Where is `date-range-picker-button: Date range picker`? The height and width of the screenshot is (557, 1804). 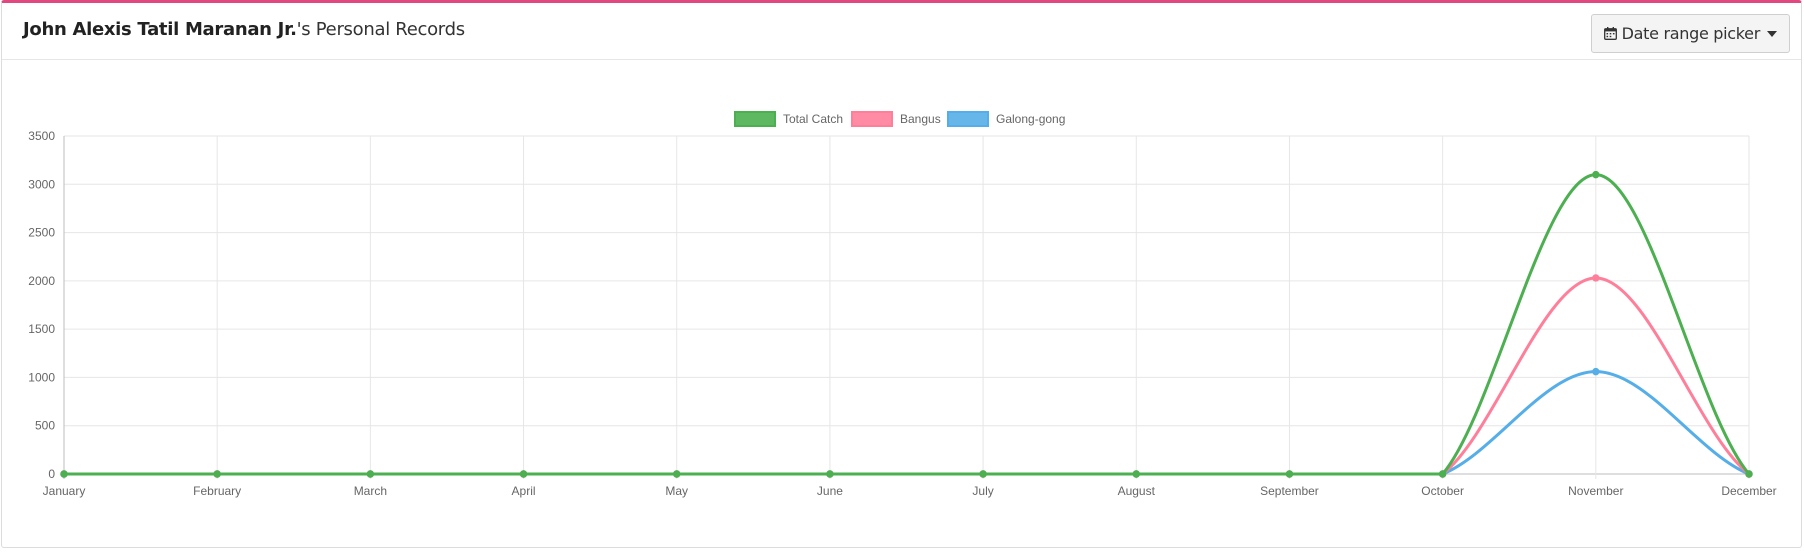
date-range-picker-button: Date range picker is located at coordinates (1690, 33).